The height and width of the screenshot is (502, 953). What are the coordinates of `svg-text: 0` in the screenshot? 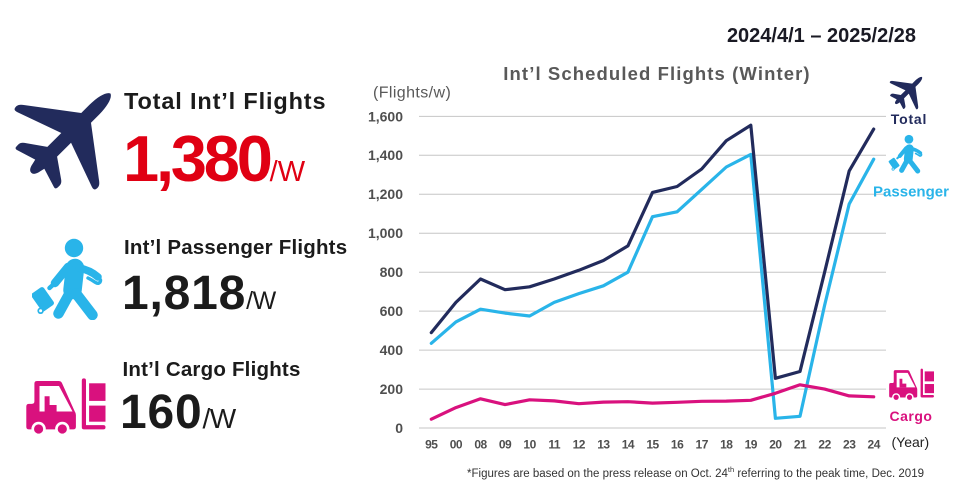 It's located at (399, 428).